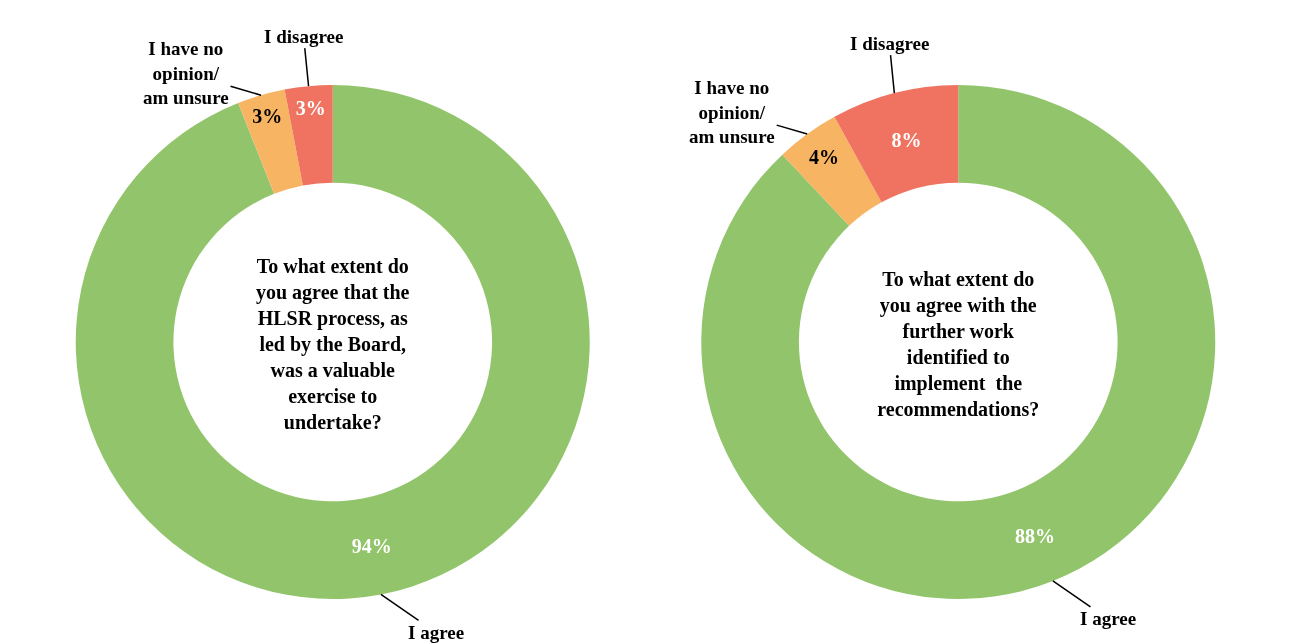  Describe the element at coordinates (906, 140) in the screenshot. I see `data-label: 8%` at that location.